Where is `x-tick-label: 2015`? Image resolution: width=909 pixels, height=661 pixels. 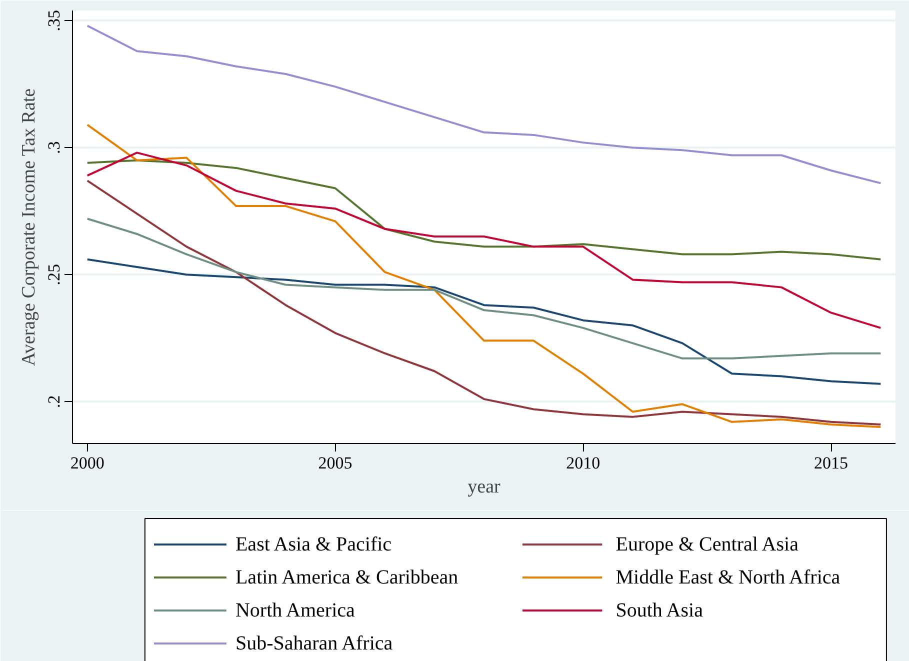 x-tick-label: 2015 is located at coordinates (831, 463).